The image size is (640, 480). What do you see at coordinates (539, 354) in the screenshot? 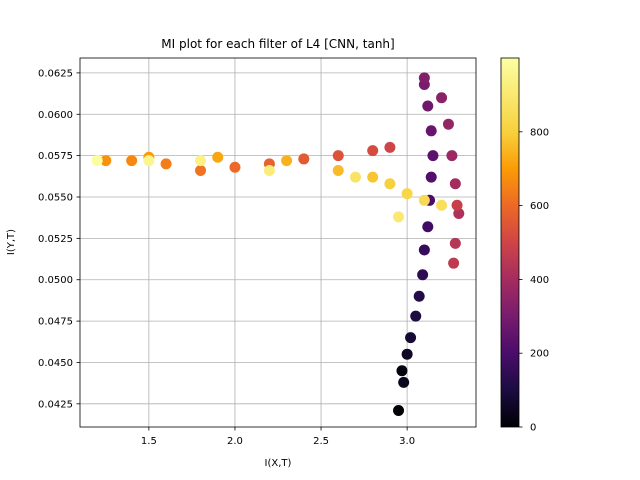
I see `colorbar-tick-label: 200` at bounding box center [539, 354].